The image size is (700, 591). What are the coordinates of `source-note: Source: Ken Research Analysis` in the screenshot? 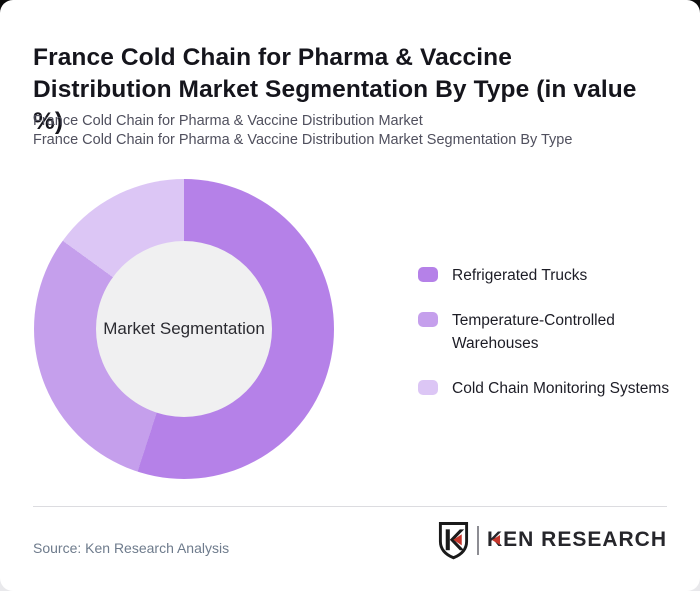 It's located at (131, 548).